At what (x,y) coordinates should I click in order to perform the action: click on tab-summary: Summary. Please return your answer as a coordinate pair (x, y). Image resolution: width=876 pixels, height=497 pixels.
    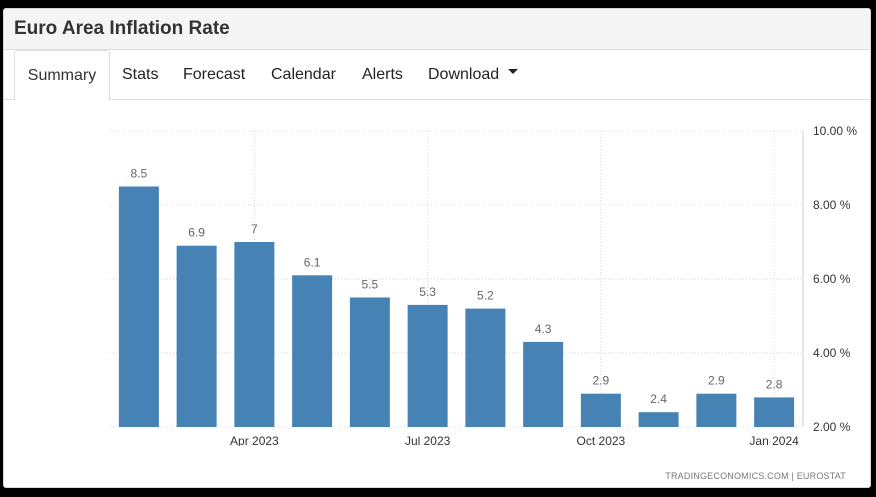
    Looking at the image, I should click on (62, 75).